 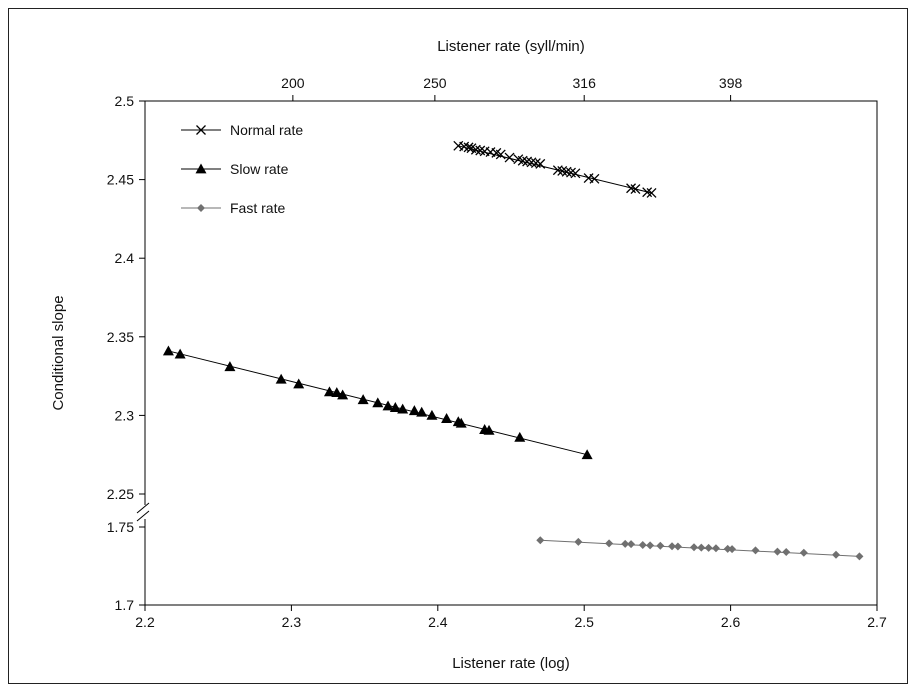 What do you see at coordinates (266, 130) in the screenshot?
I see `legend-label: Normal rate` at bounding box center [266, 130].